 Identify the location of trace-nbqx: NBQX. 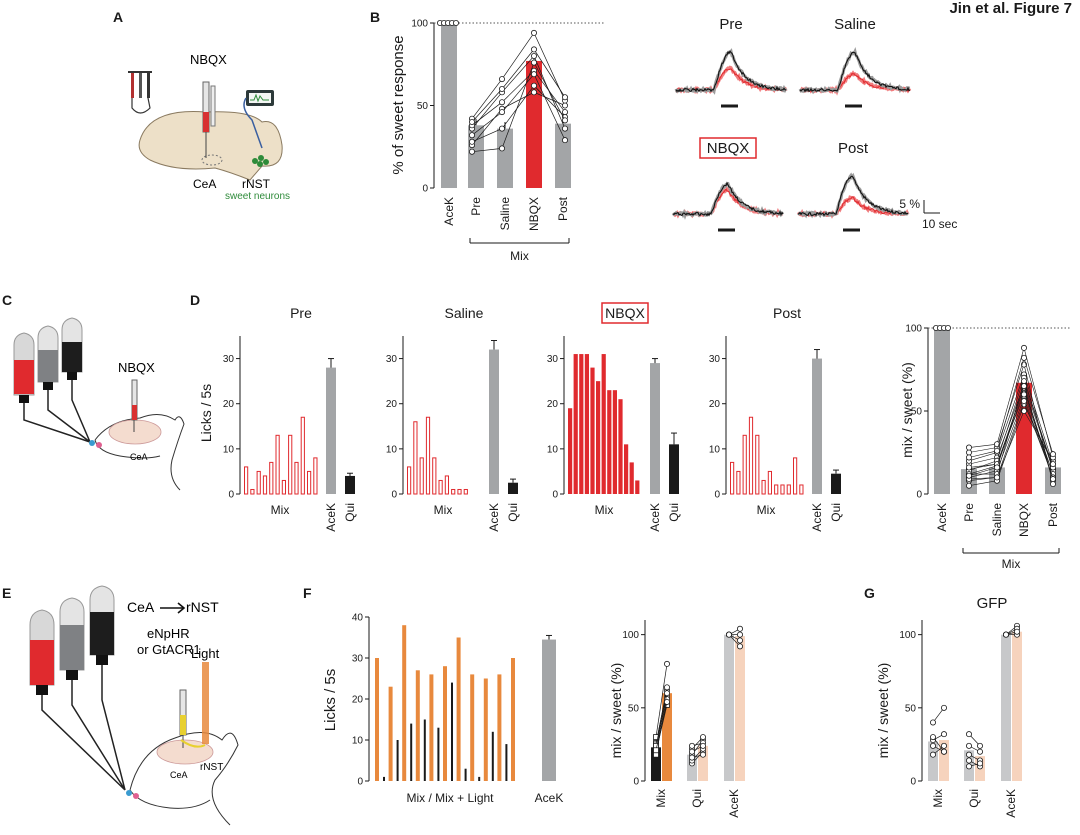
(728, 184).